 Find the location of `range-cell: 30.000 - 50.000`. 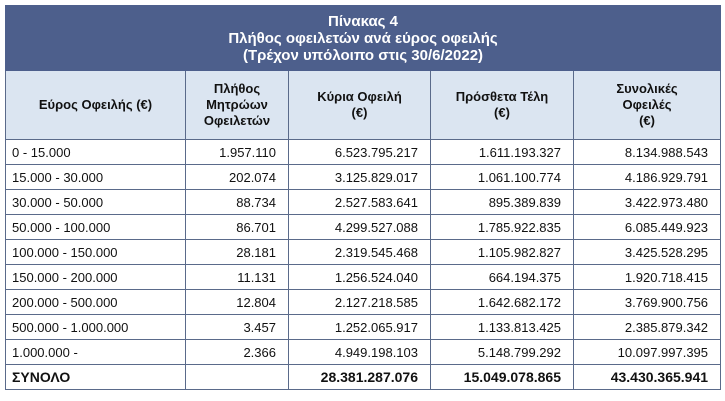

range-cell: 30.000 - 50.000 is located at coordinates (95, 202).